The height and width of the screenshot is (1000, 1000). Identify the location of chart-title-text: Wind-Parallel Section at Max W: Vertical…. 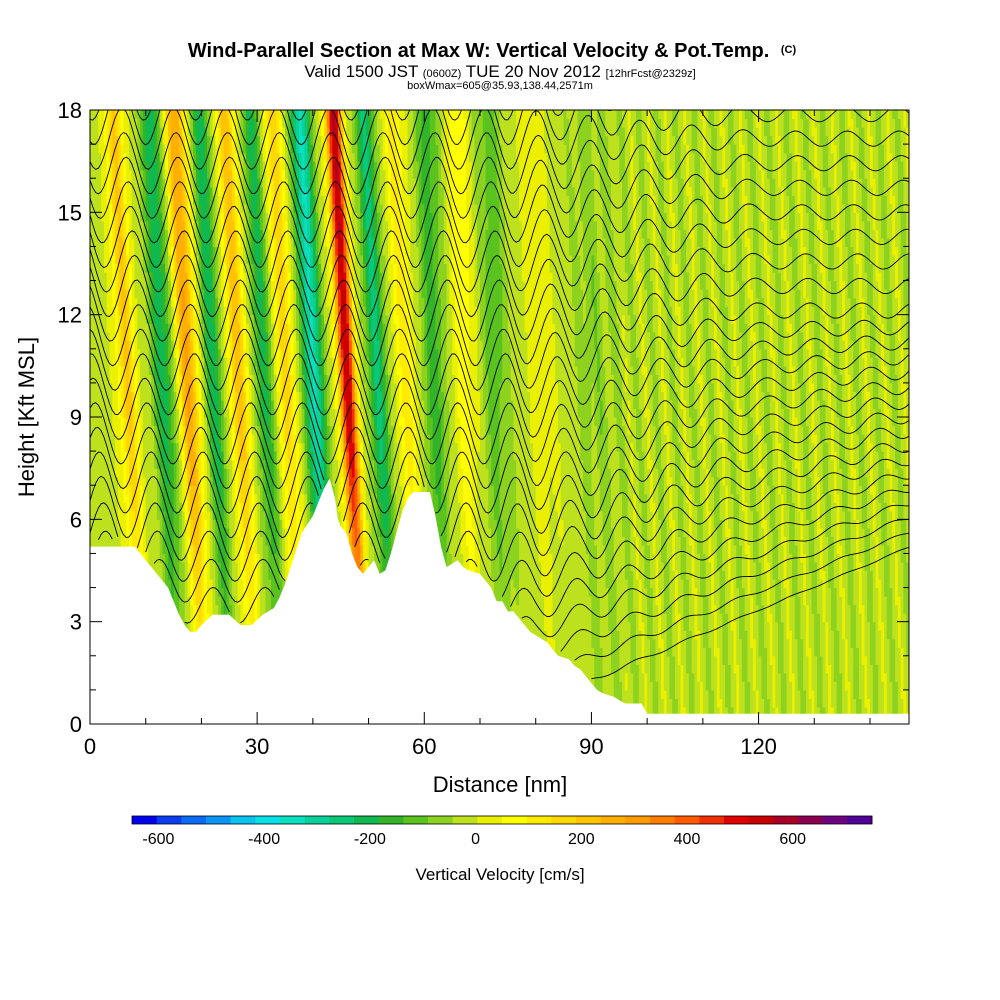
(478, 51).